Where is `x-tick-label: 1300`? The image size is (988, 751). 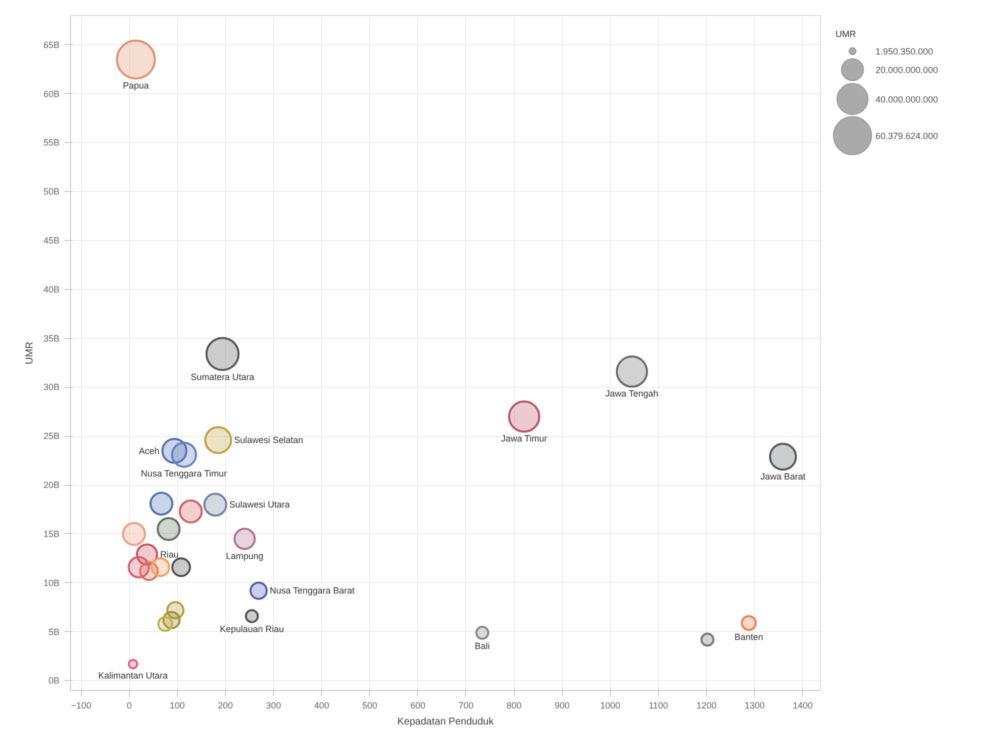 x-tick-label: 1300 is located at coordinates (754, 705).